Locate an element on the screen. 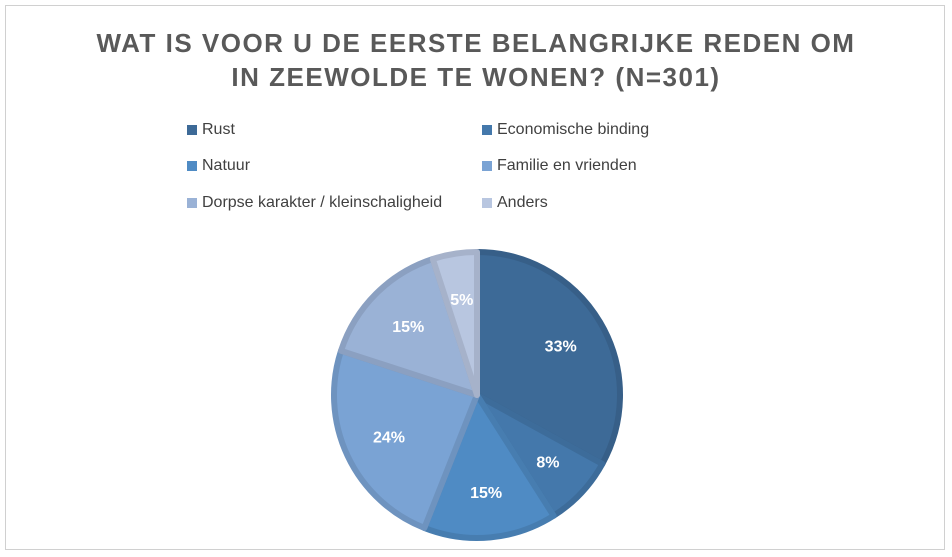 The width and height of the screenshot is (952, 557). legend-label: Natuur is located at coordinates (226, 165).